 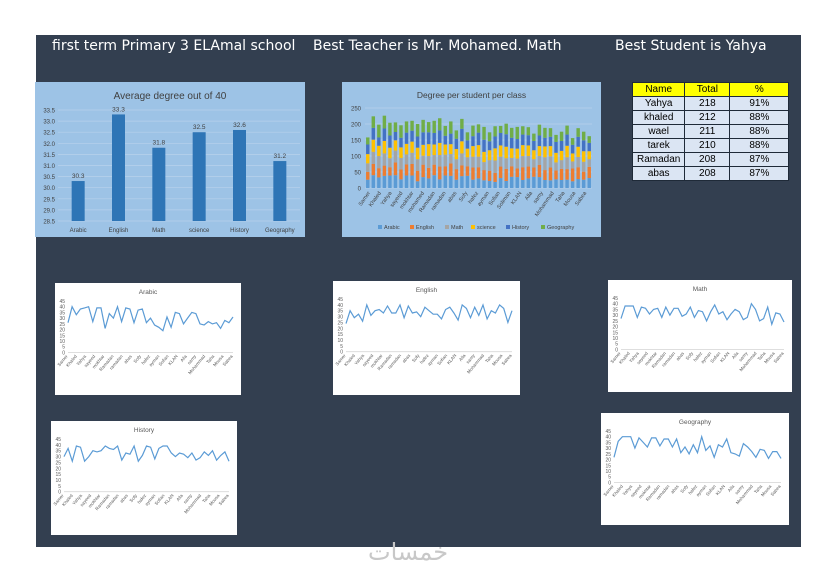 I want to click on bar-english, so click(x=118, y=167).